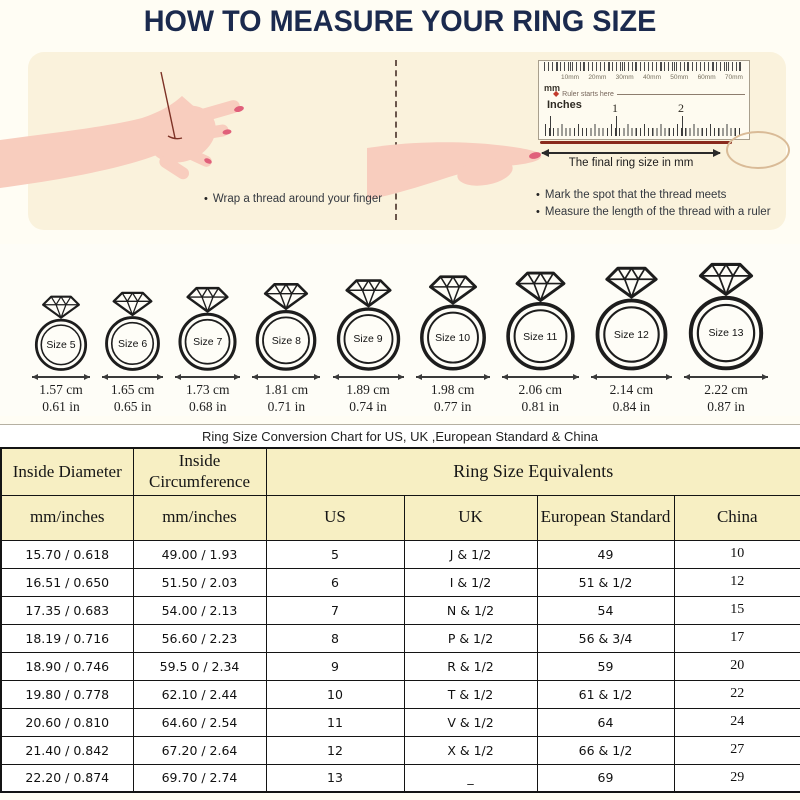 The height and width of the screenshot is (800, 800). Describe the element at coordinates (368, 339) in the screenshot. I see `ring-size-label: Size 9` at that location.